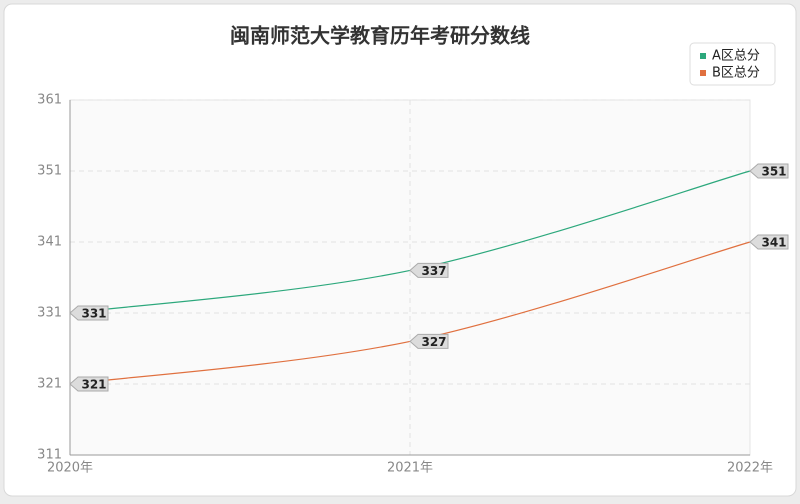 Image resolution: width=800 pixels, height=504 pixels. Describe the element at coordinates (433, 271) in the screenshot. I see `value-label: 337` at that location.